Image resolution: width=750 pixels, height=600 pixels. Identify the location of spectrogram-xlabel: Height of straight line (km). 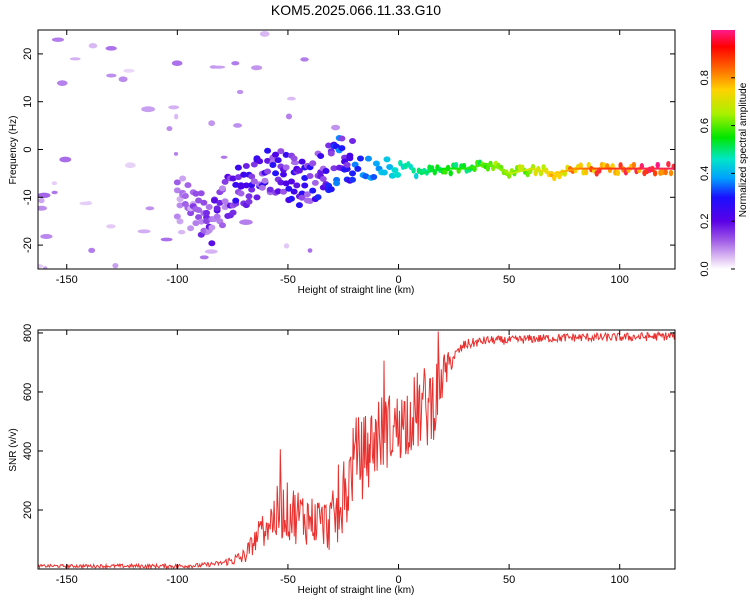
(356, 290).